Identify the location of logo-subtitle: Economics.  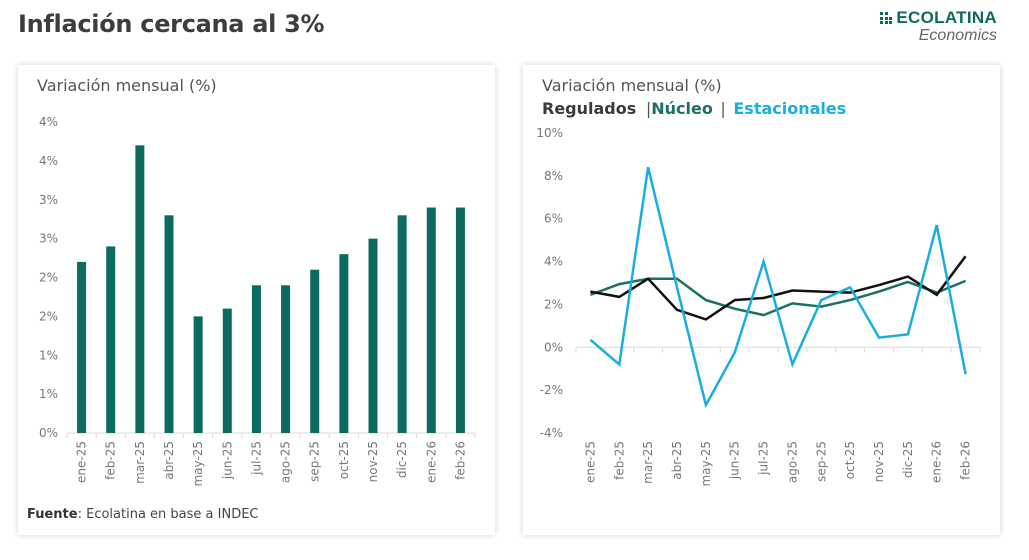
(957, 35).